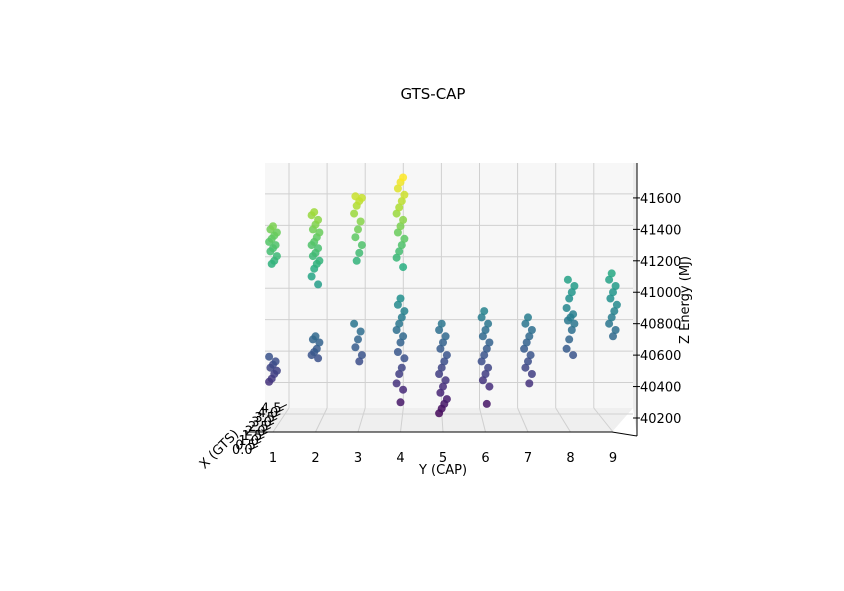 Image resolution: width=844 pixels, height=591 pixels. Describe the element at coordinates (660, 293) in the screenshot. I see `z-tick-label: 41000` at that location.